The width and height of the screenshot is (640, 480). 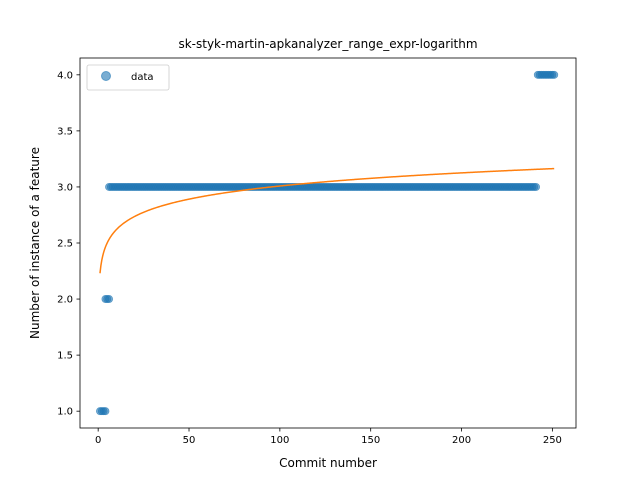 I want to click on x-tick-label: 50, so click(x=189, y=440).